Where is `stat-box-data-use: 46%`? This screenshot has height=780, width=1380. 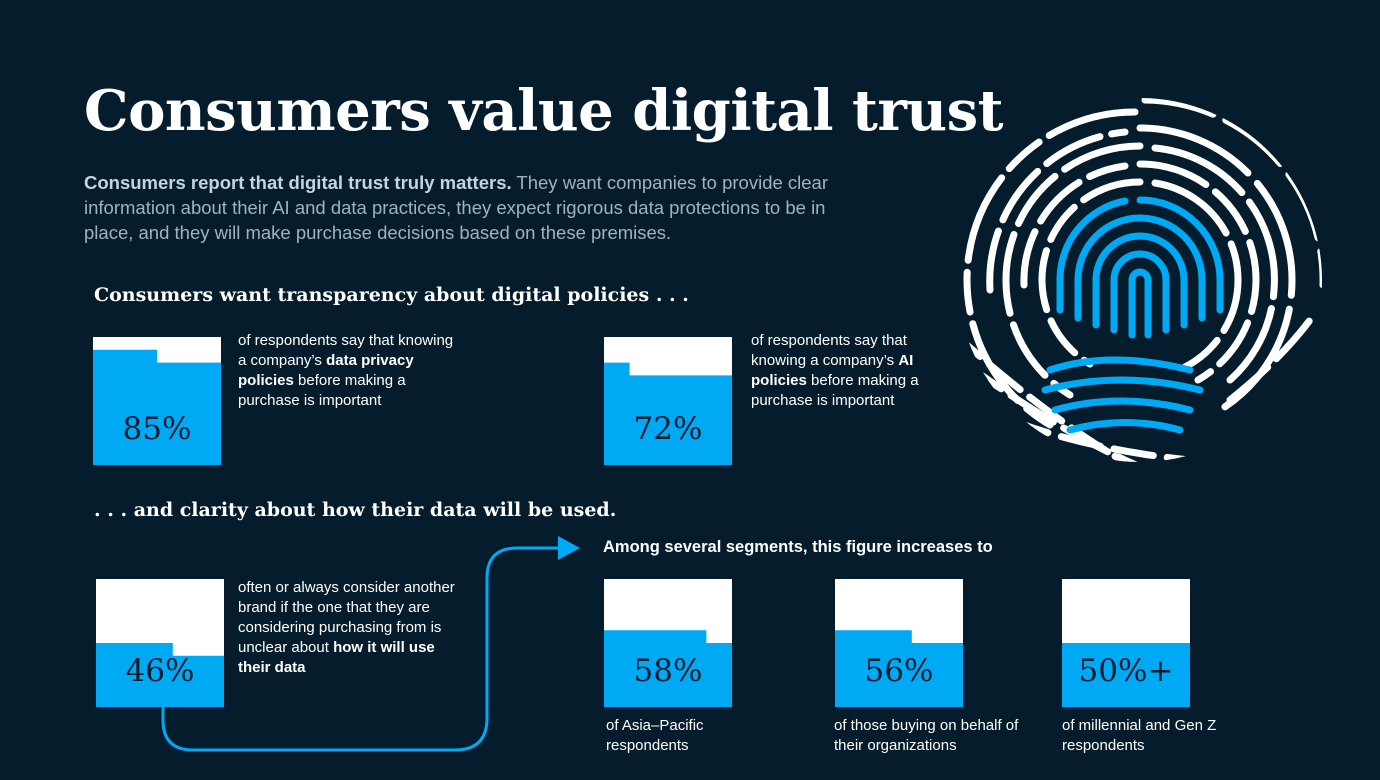
stat-box-data-use: 46% is located at coordinates (160, 643).